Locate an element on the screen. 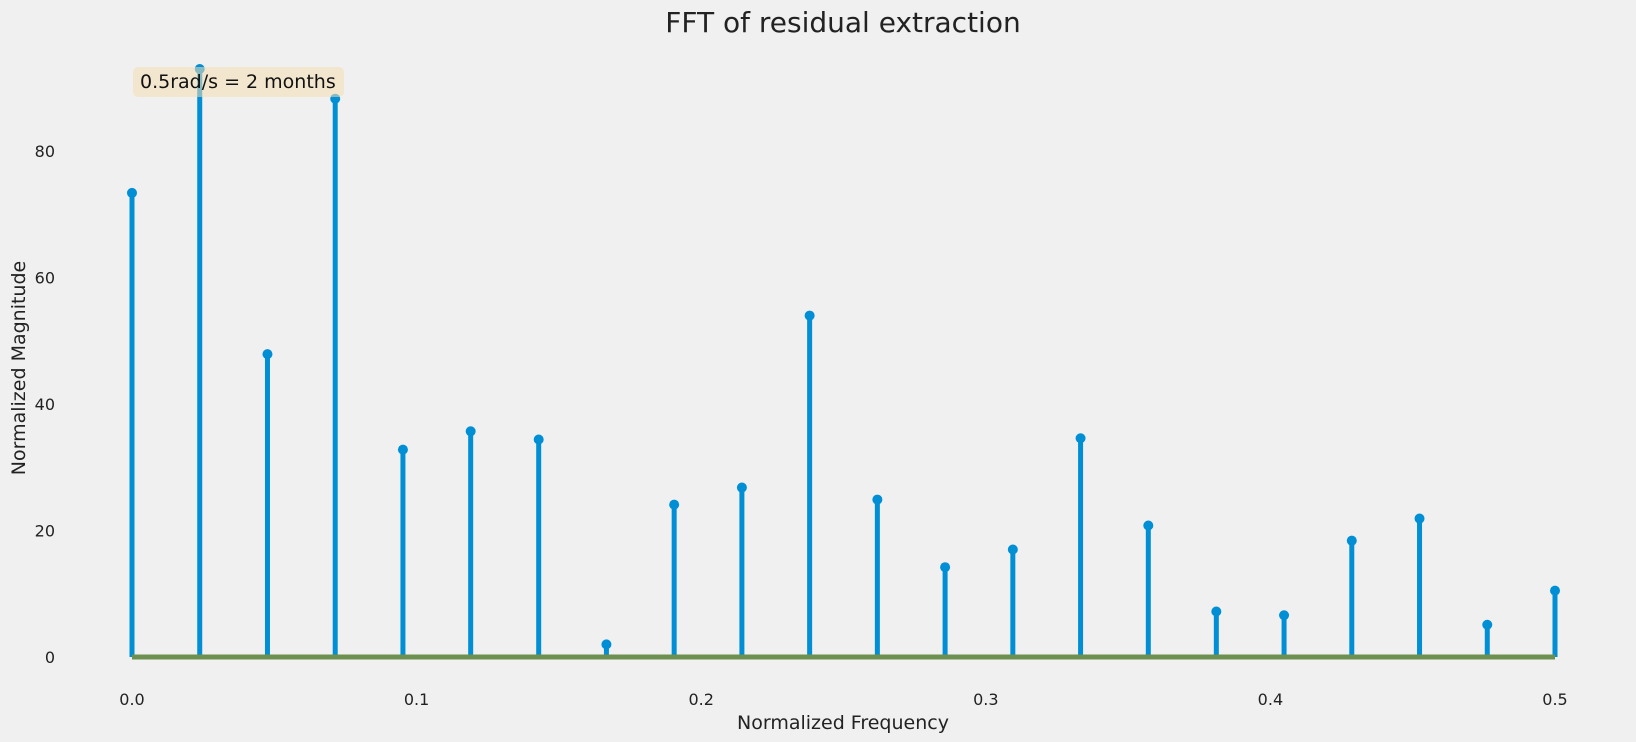 The height and width of the screenshot is (742, 1636). x-tick-label: 0.3 is located at coordinates (985, 699).